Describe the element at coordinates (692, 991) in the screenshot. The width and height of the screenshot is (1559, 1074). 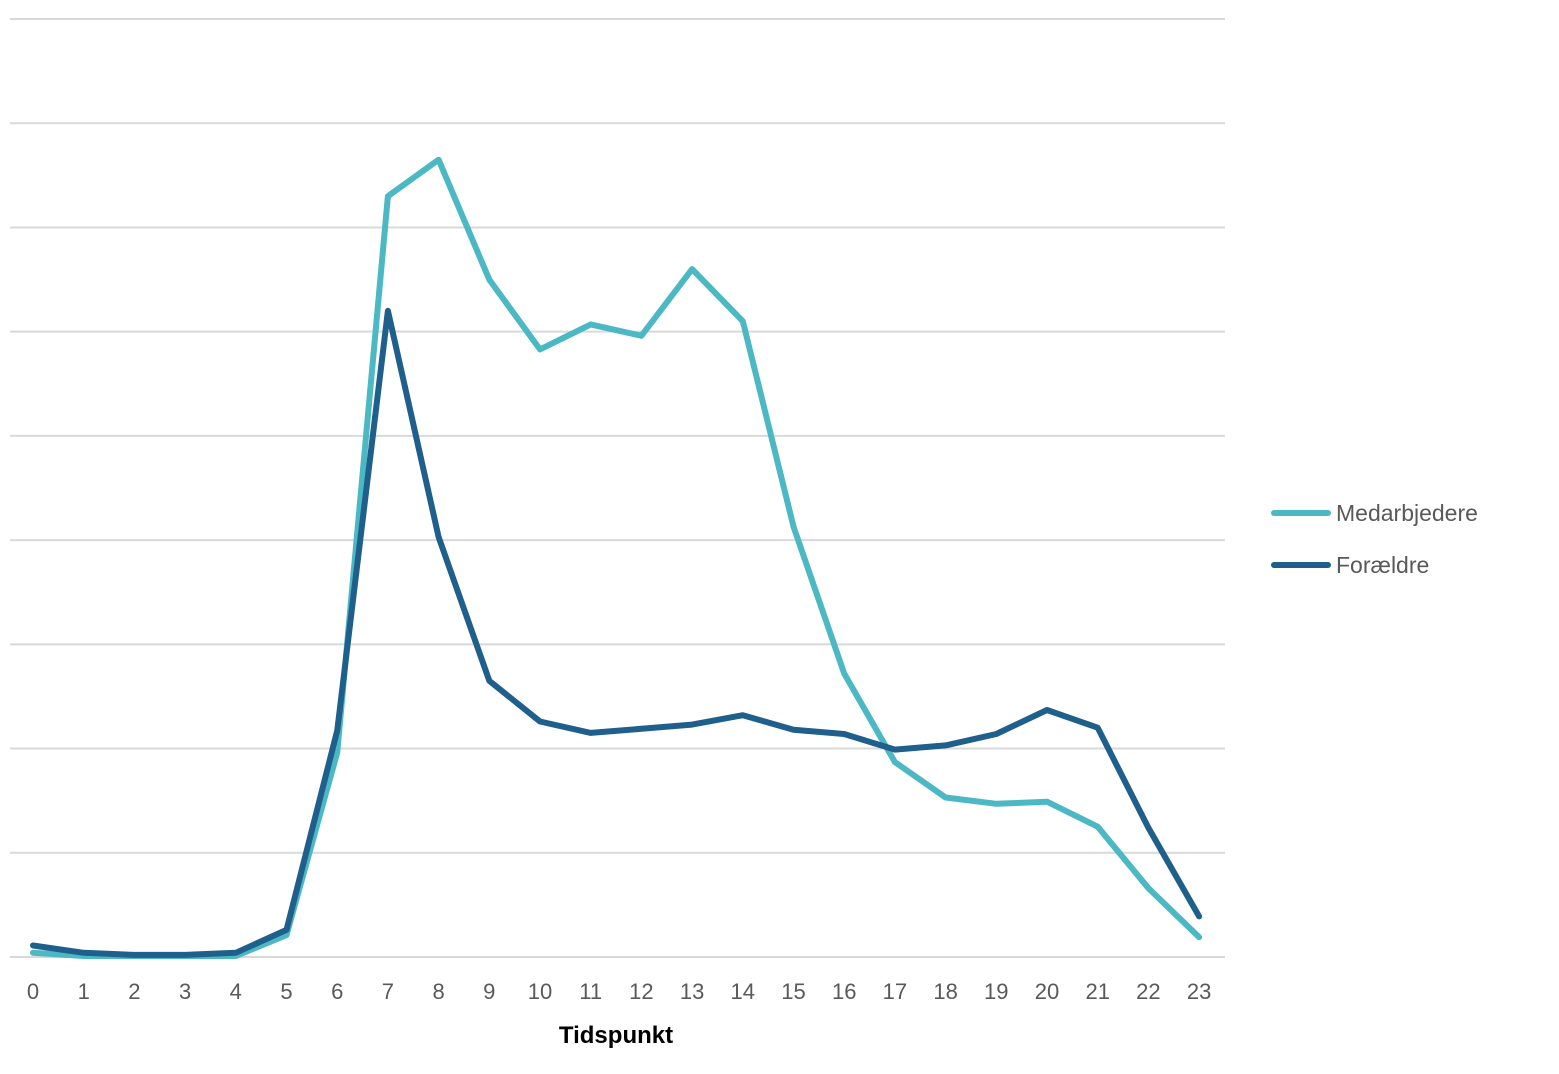
I see `x-tick-label: 13` at that location.